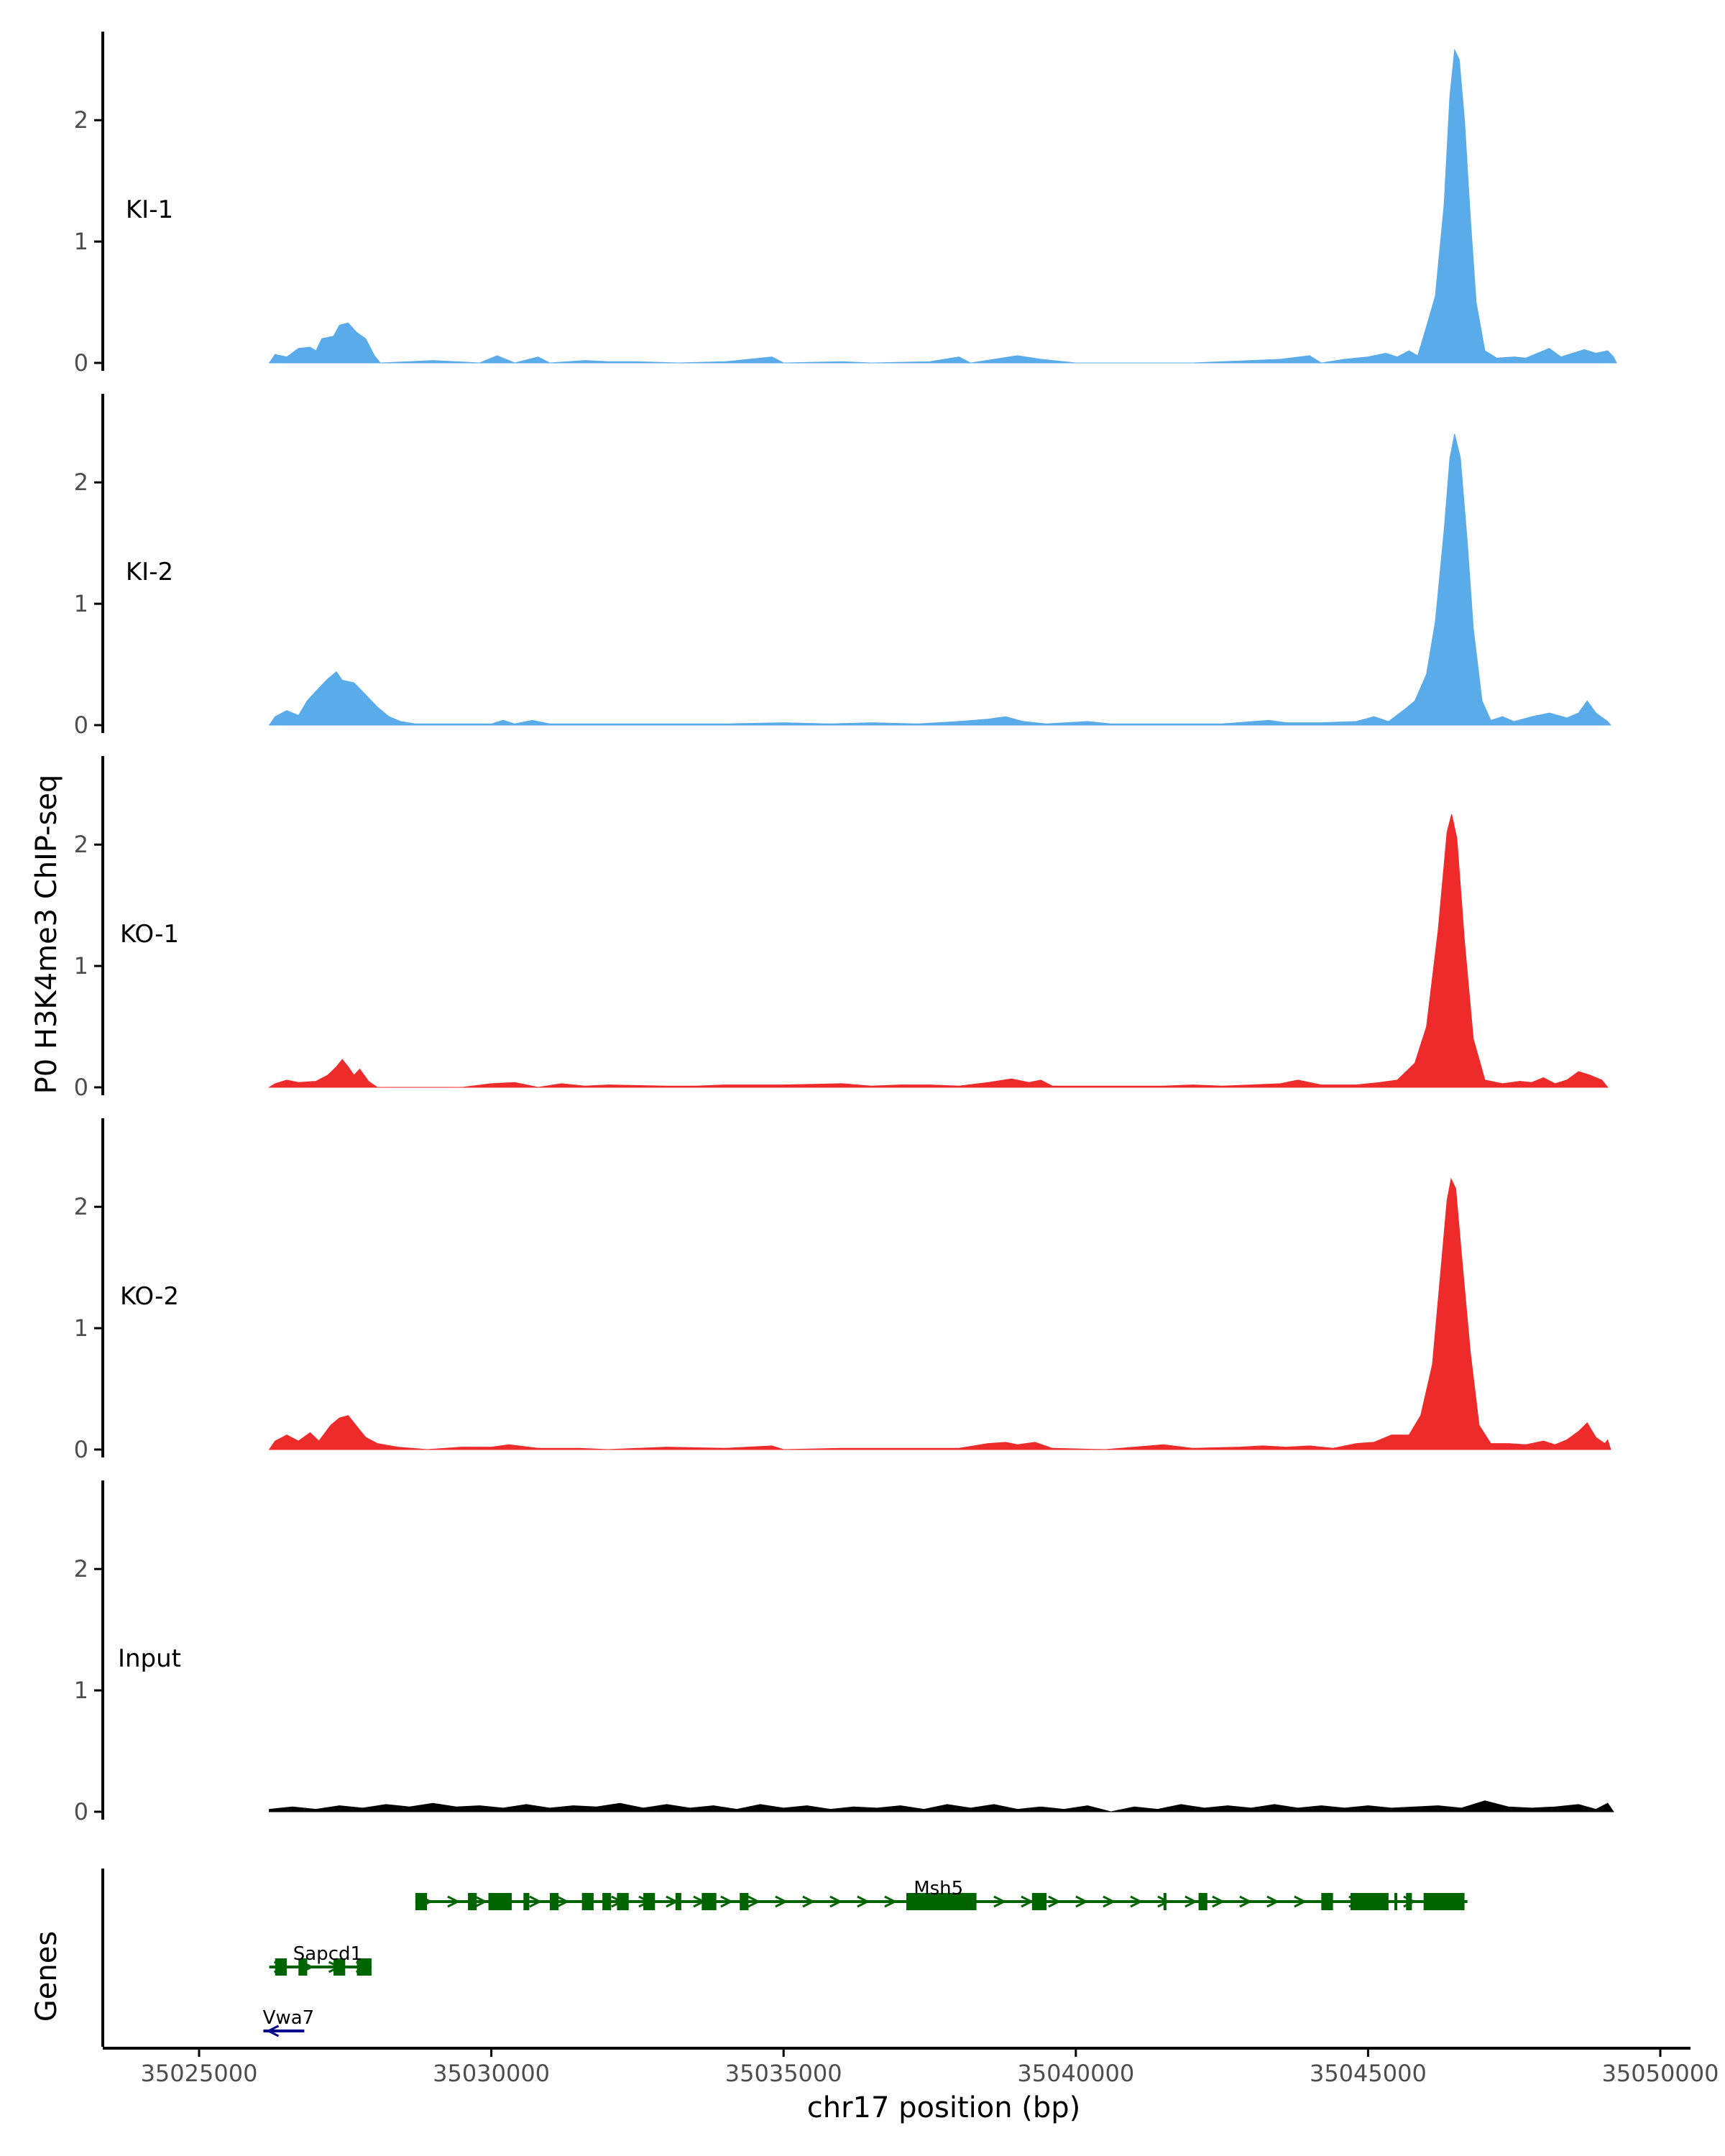 Image resolution: width=1725 pixels, height=2156 pixels. What do you see at coordinates (149, 572) in the screenshot?
I see `track-label: KI-2` at bounding box center [149, 572].